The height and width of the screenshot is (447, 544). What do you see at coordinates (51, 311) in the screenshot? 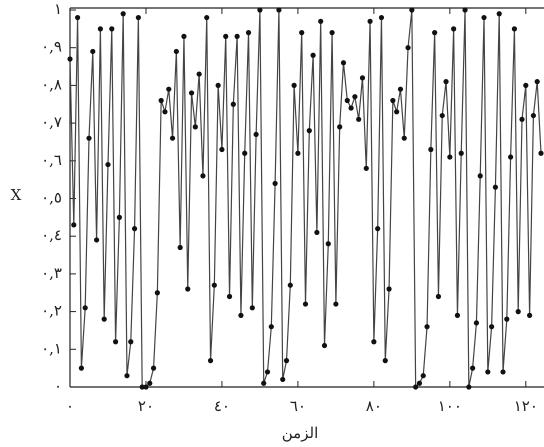
I see `y-tick-label: ٠,٢` at bounding box center [51, 311].